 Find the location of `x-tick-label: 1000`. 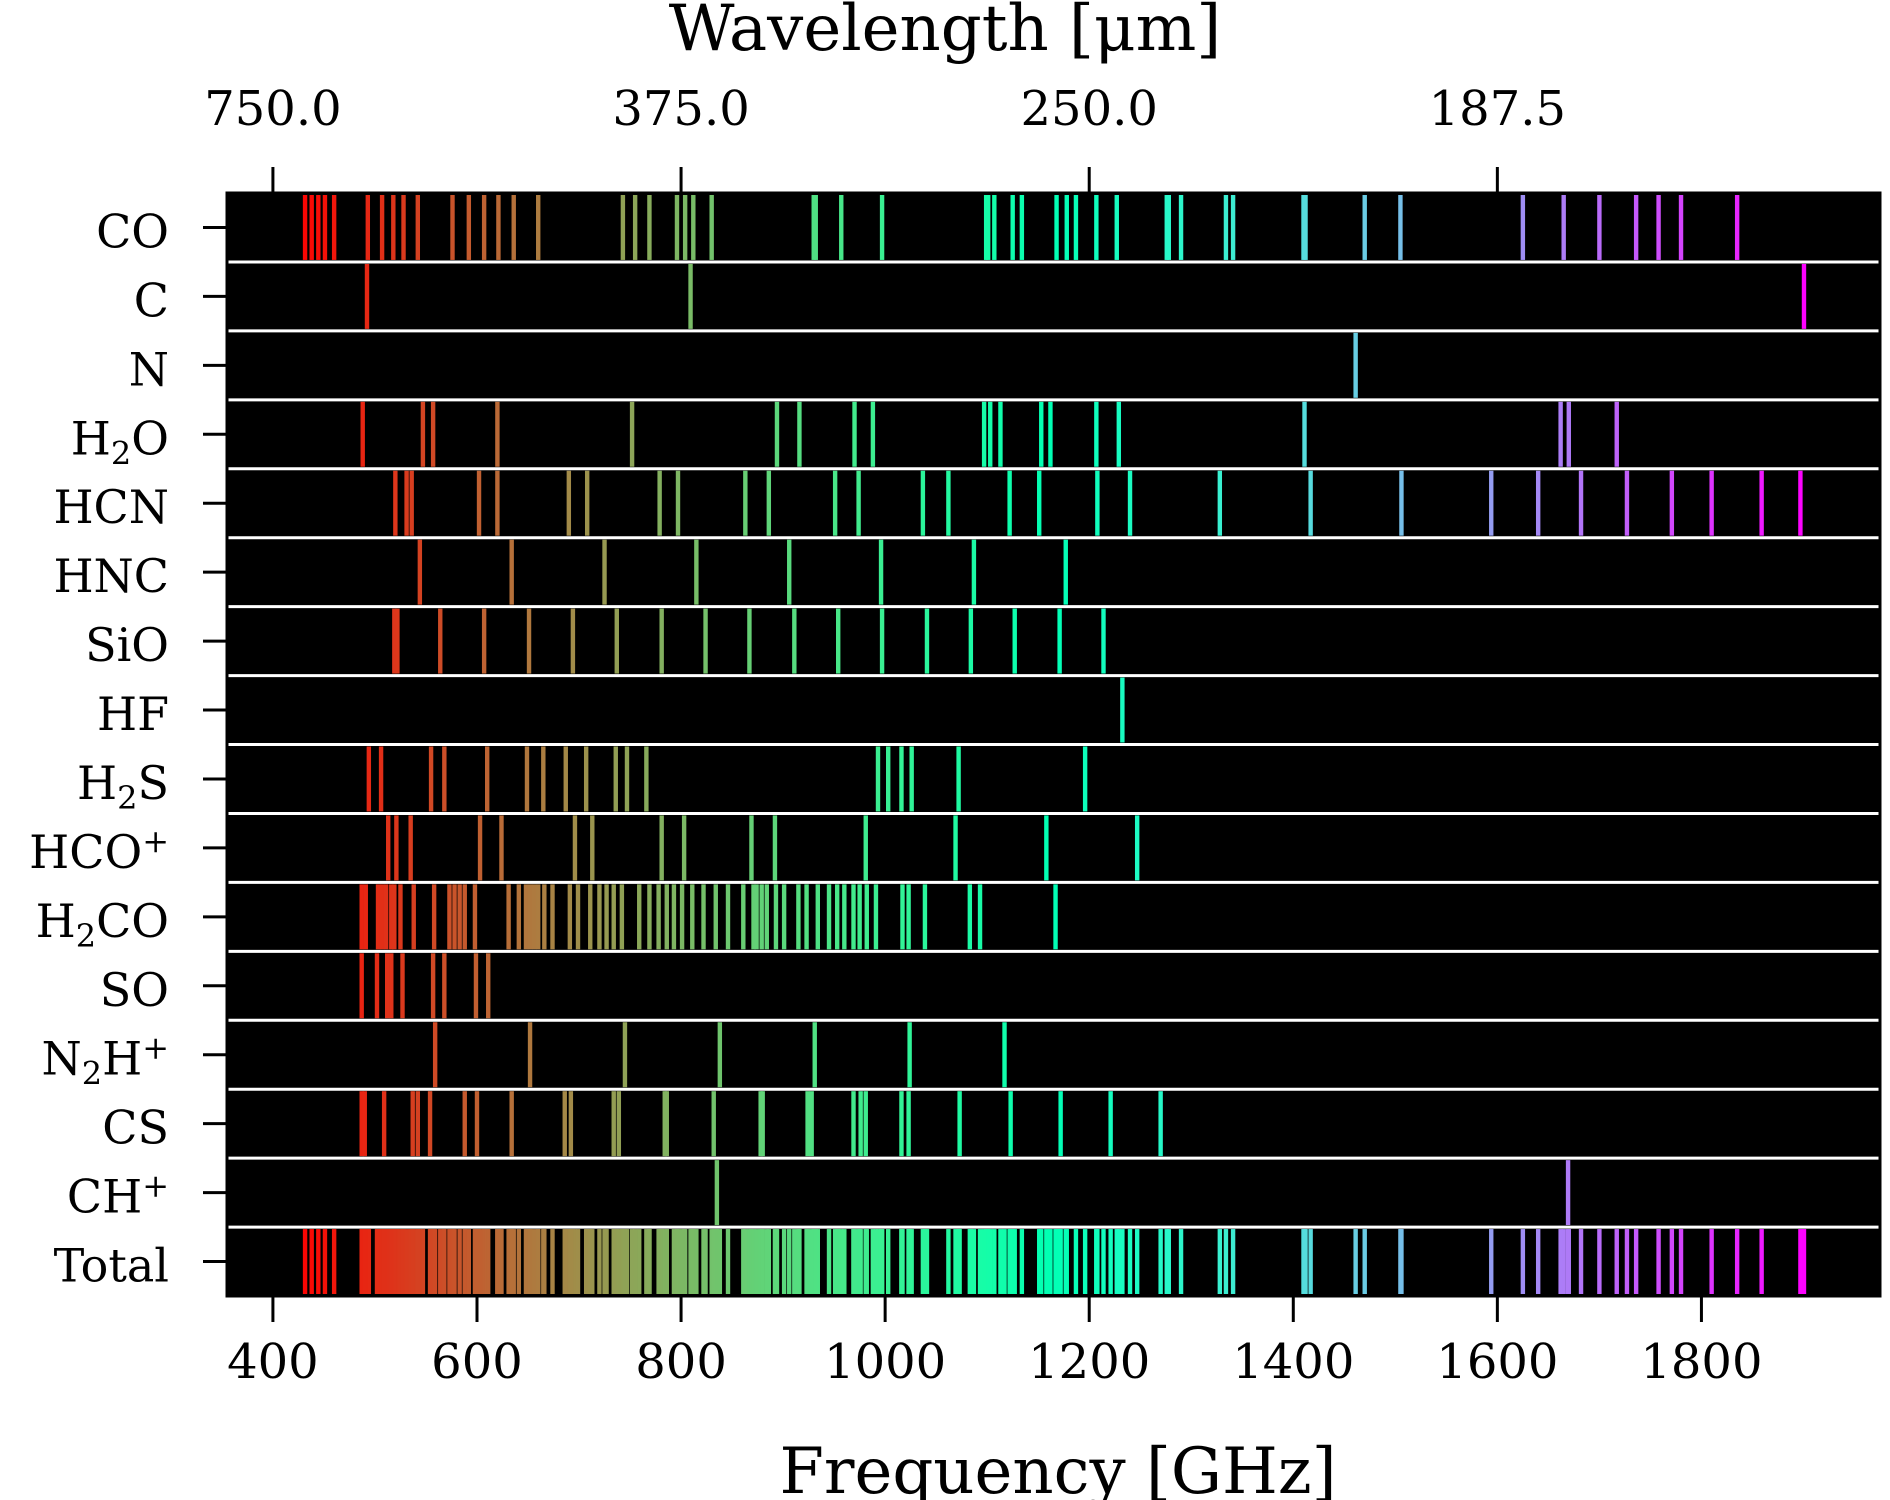

x-tick-label: 1000 is located at coordinates (885, 1362).